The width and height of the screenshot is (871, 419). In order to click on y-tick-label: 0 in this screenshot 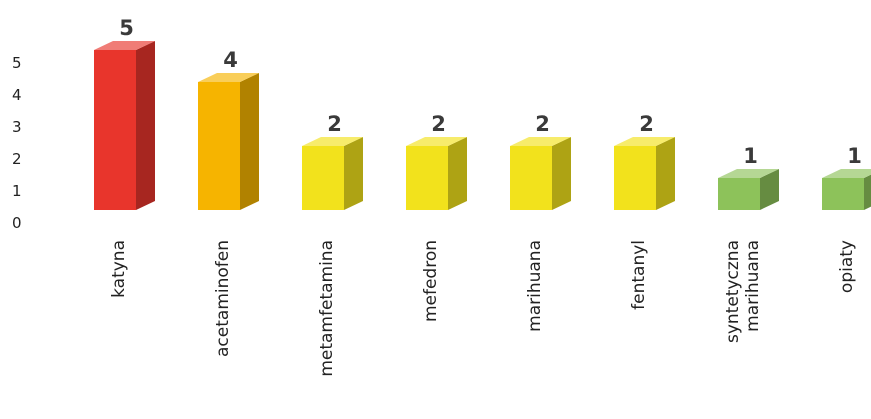, I will do `click(17, 223)`.